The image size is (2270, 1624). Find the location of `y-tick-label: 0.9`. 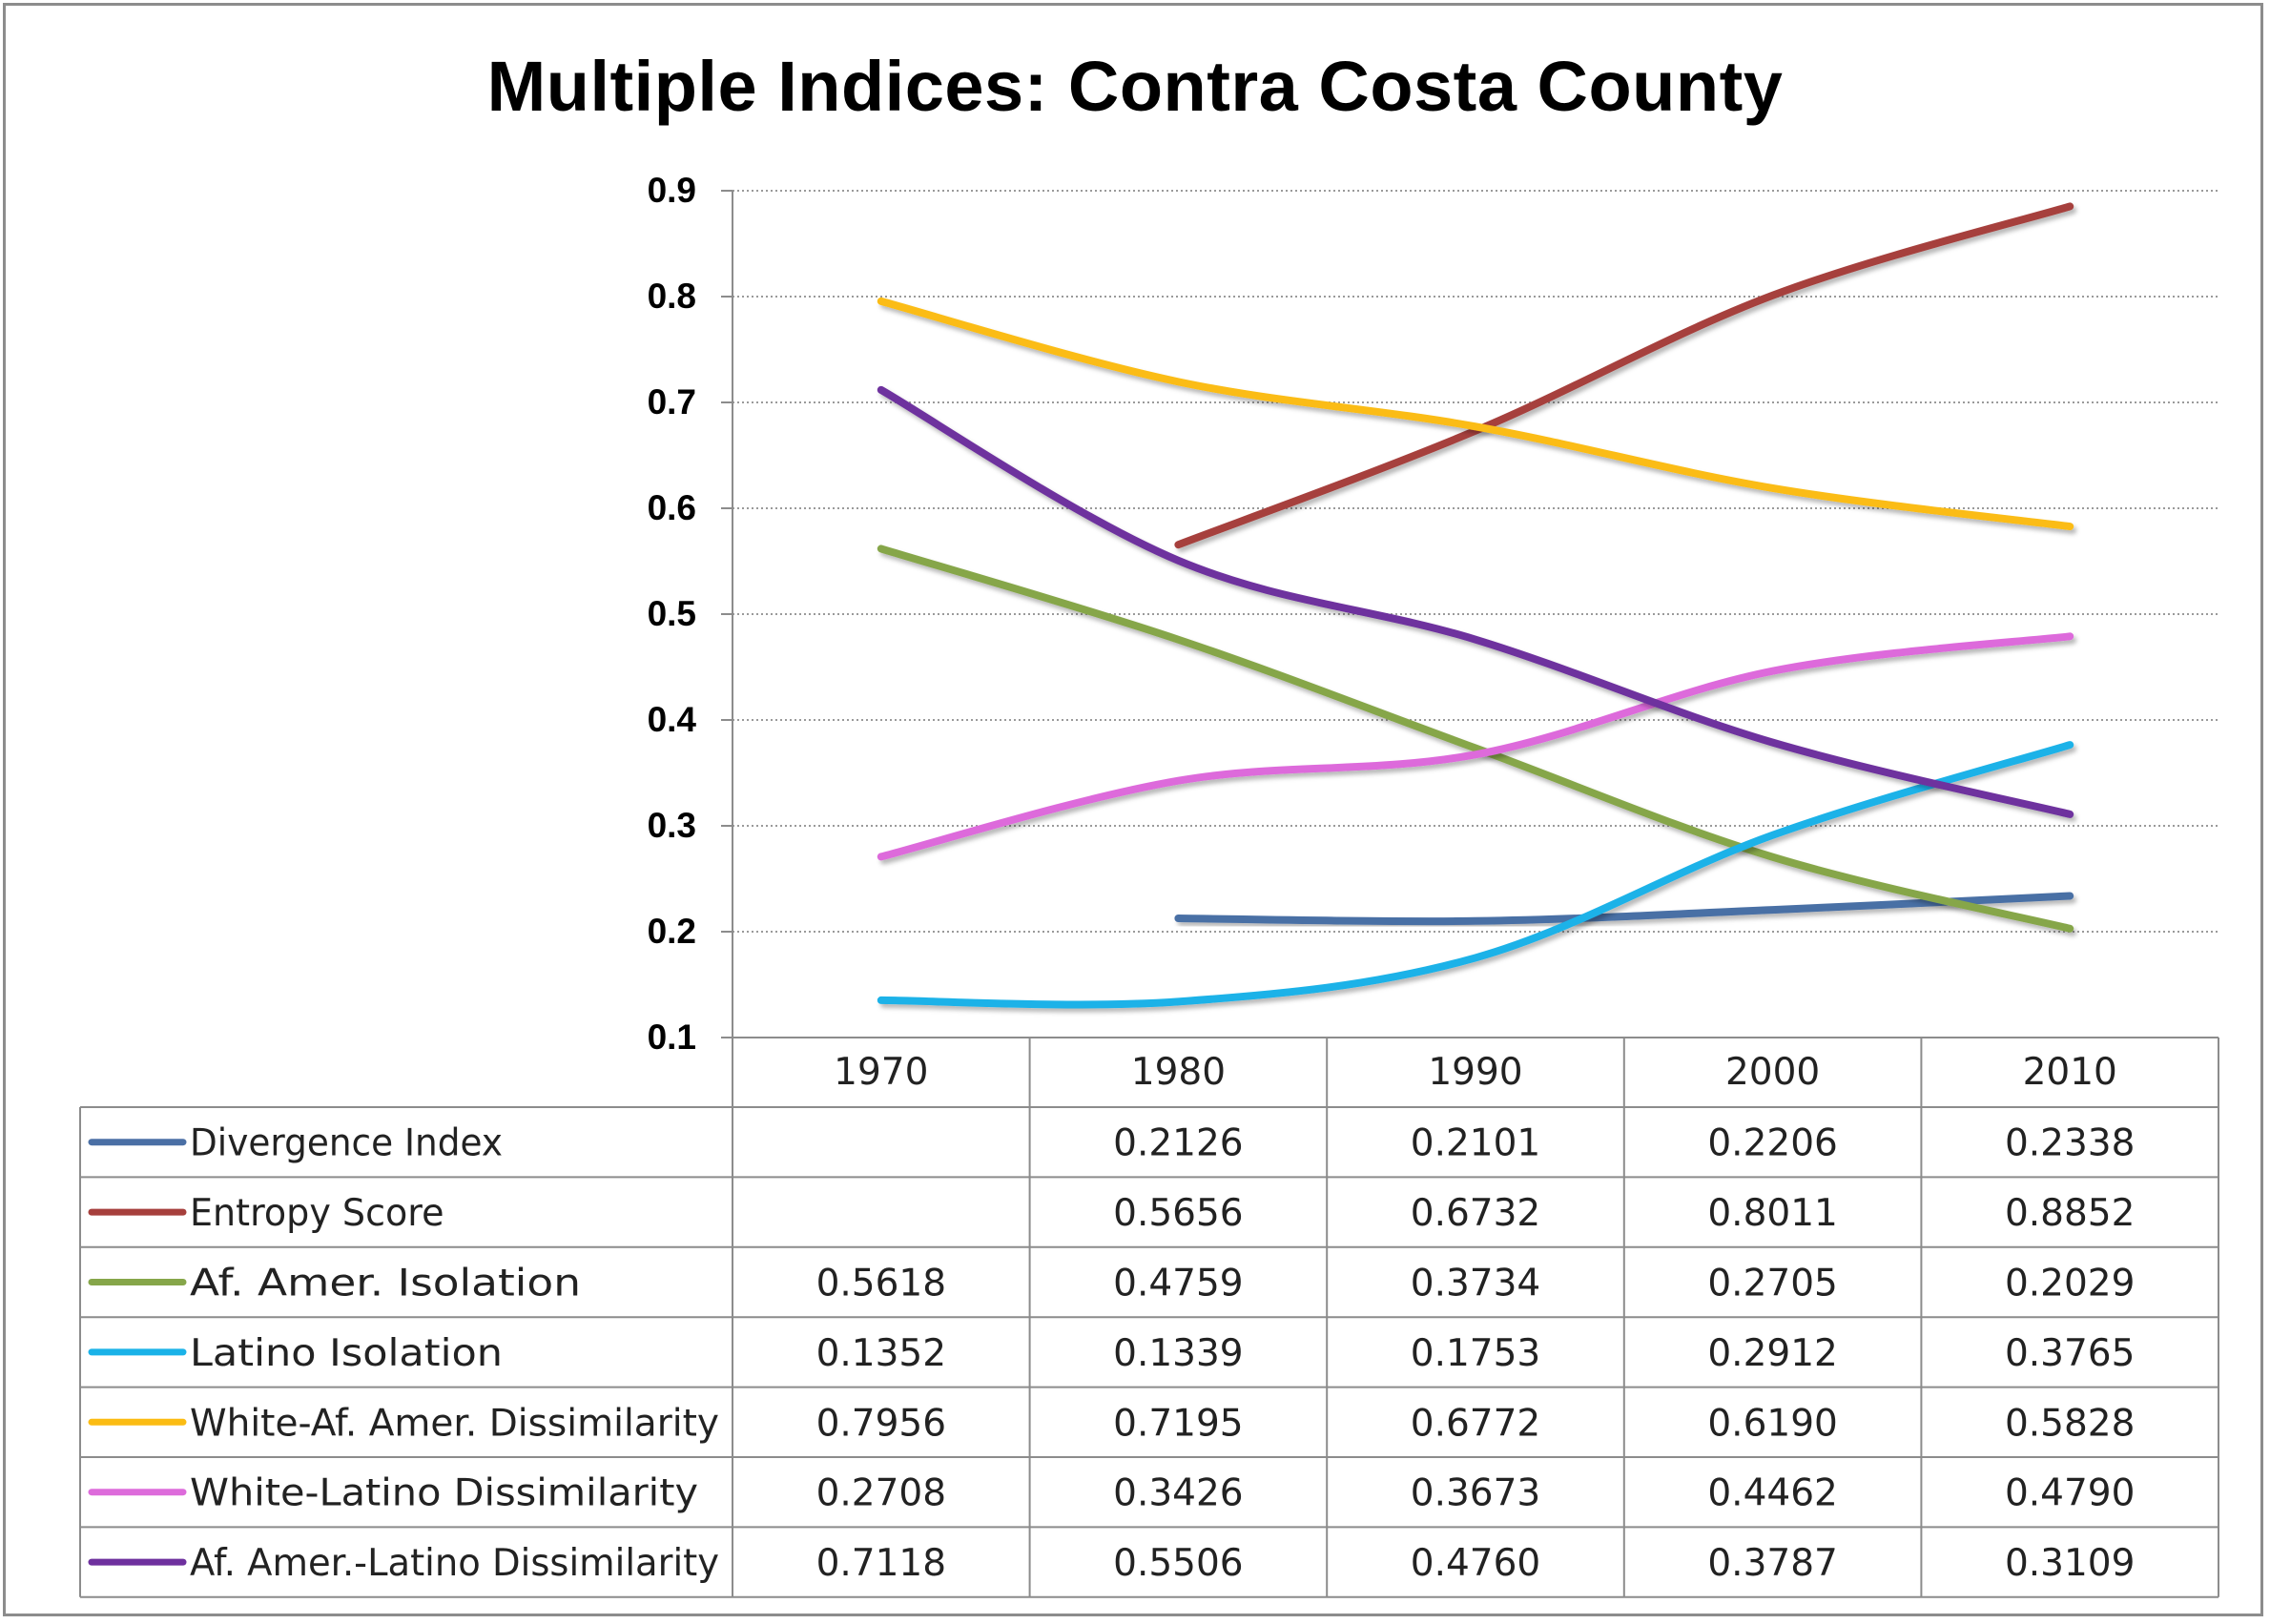

y-tick-label: 0.9 is located at coordinates (672, 190).